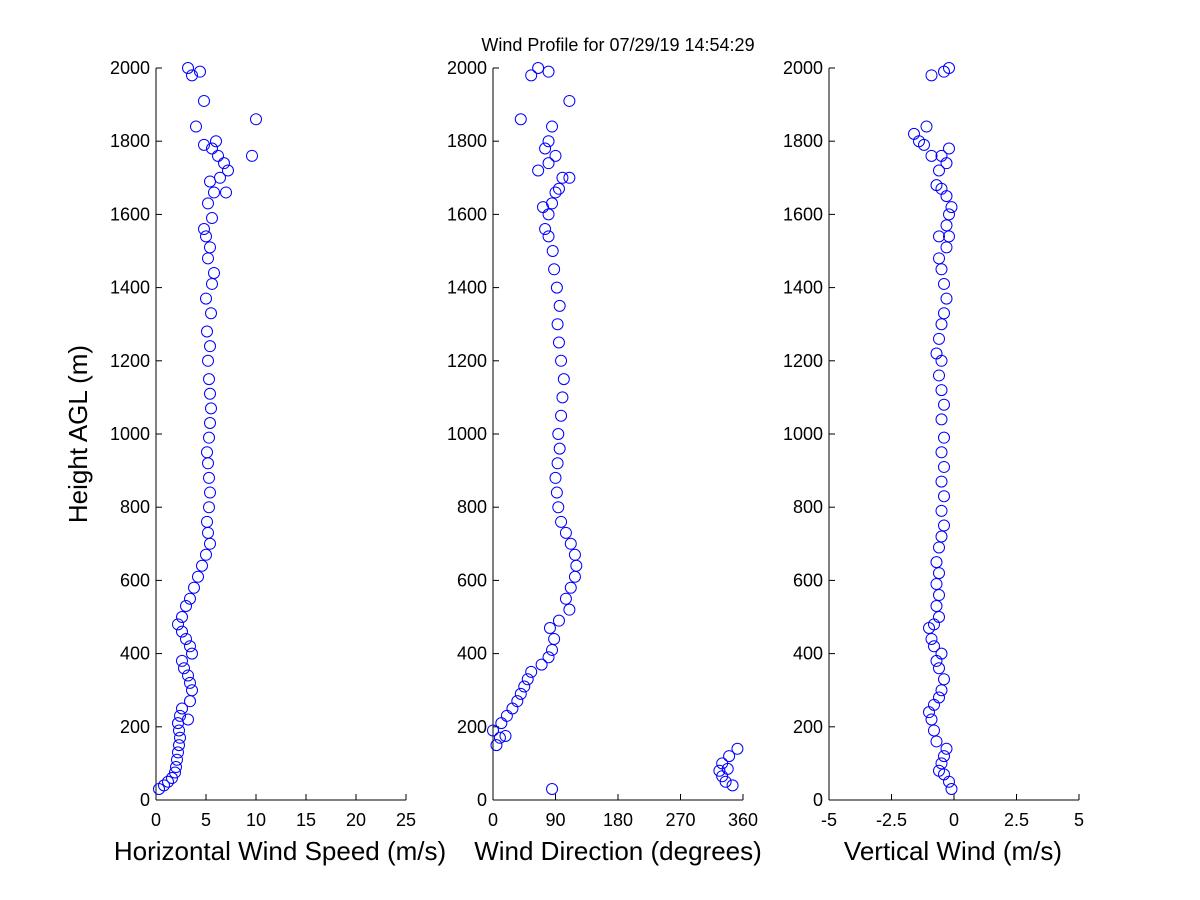 Image resolution: width=1200 pixels, height=900 pixels. I want to click on x-axis-label-direction: Wind Direction (degrees), so click(618, 851).